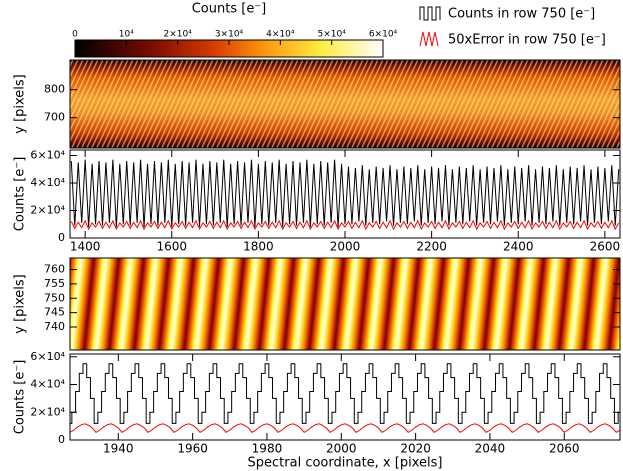  What do you see at coordinates (518, 247) in the screenshot?
I see `x-tick-label: 2400` at bounding box center [518, 247].